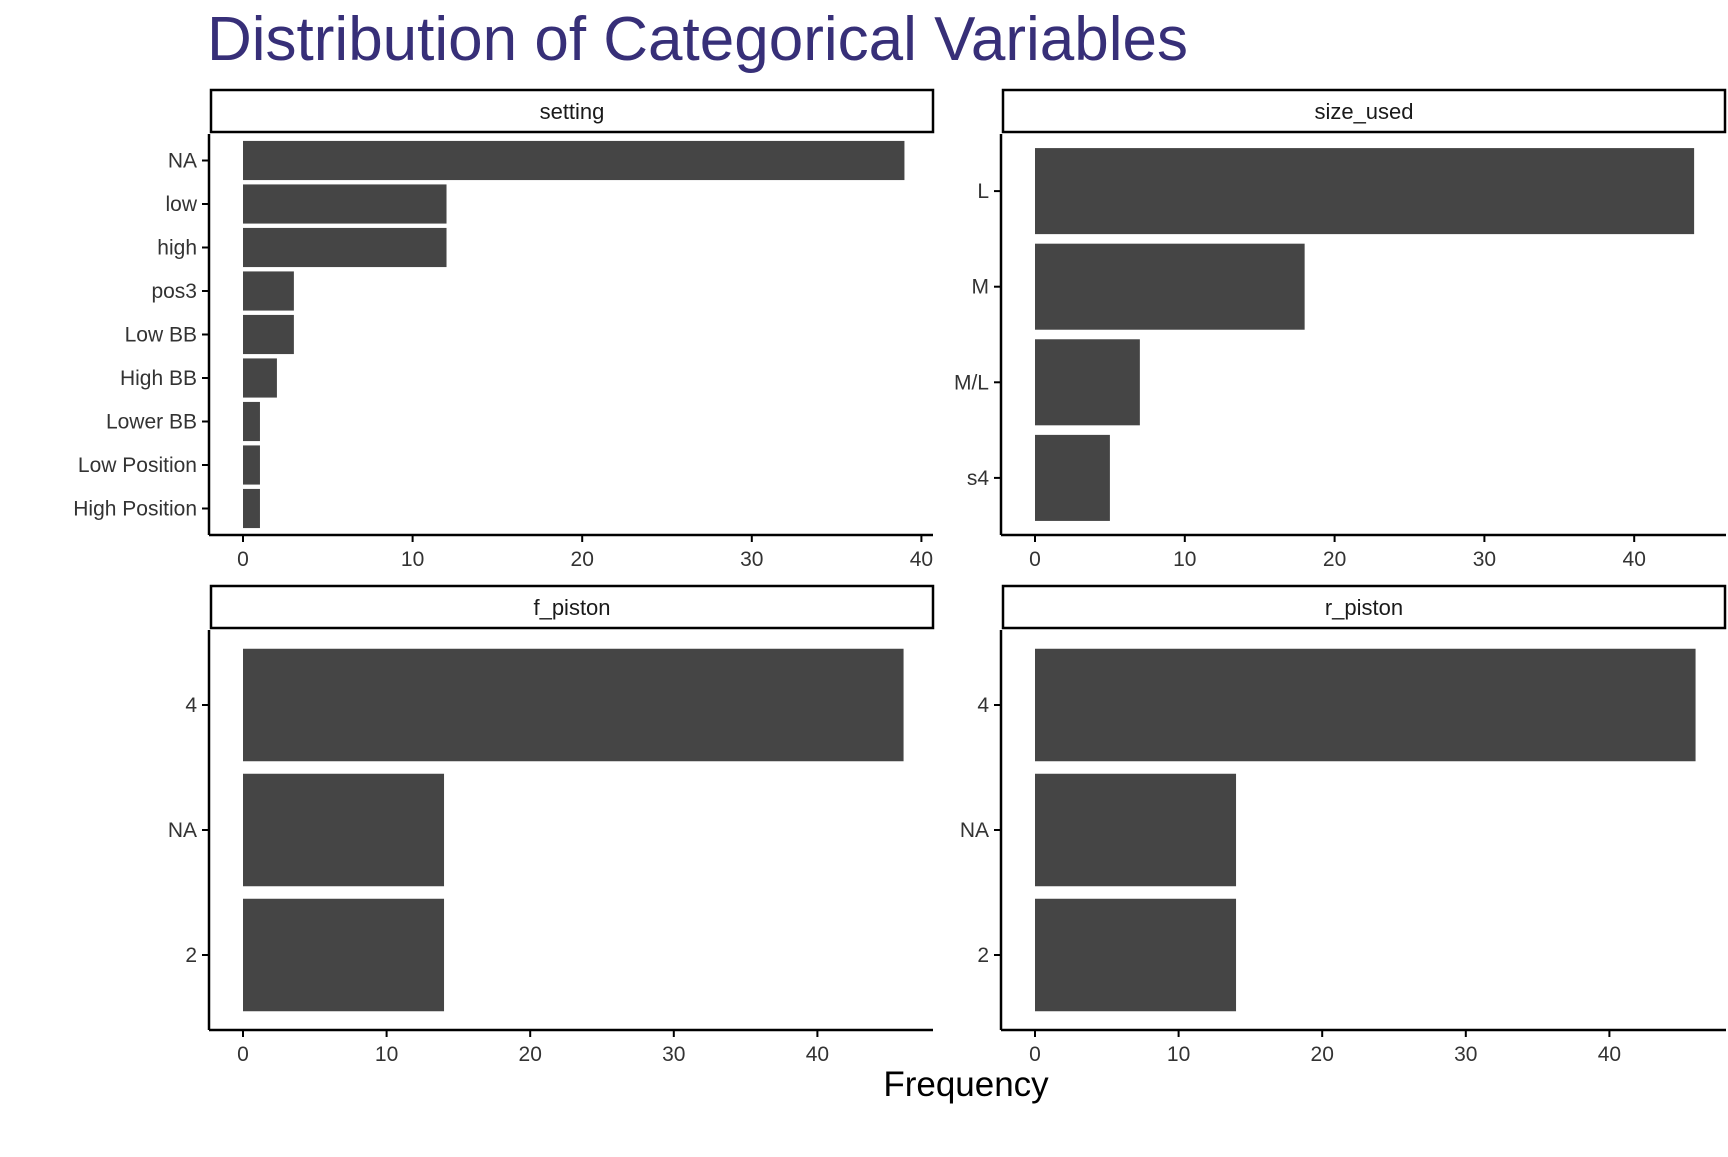  Describe the element at coordinates (971, 382) in the screenshot. I see `y-tick-label: M/L` at that location.